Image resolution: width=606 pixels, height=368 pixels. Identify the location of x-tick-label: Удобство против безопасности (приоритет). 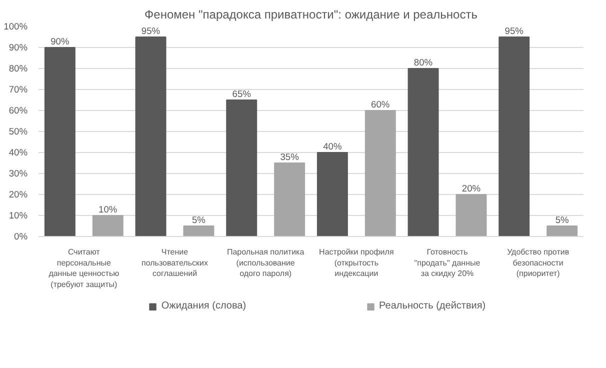
(538, 263).